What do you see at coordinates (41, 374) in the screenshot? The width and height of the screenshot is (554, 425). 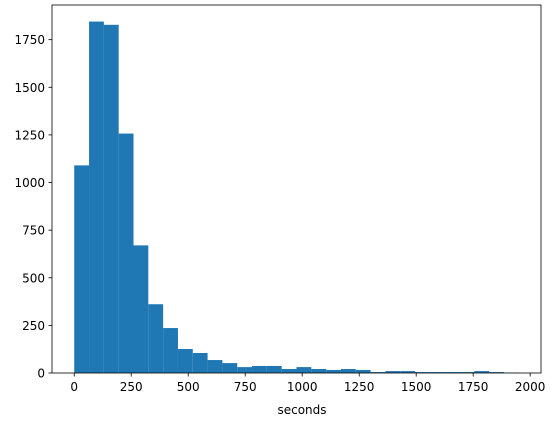 I see `y-tick-label: 0` at bounding box center [41, 374].